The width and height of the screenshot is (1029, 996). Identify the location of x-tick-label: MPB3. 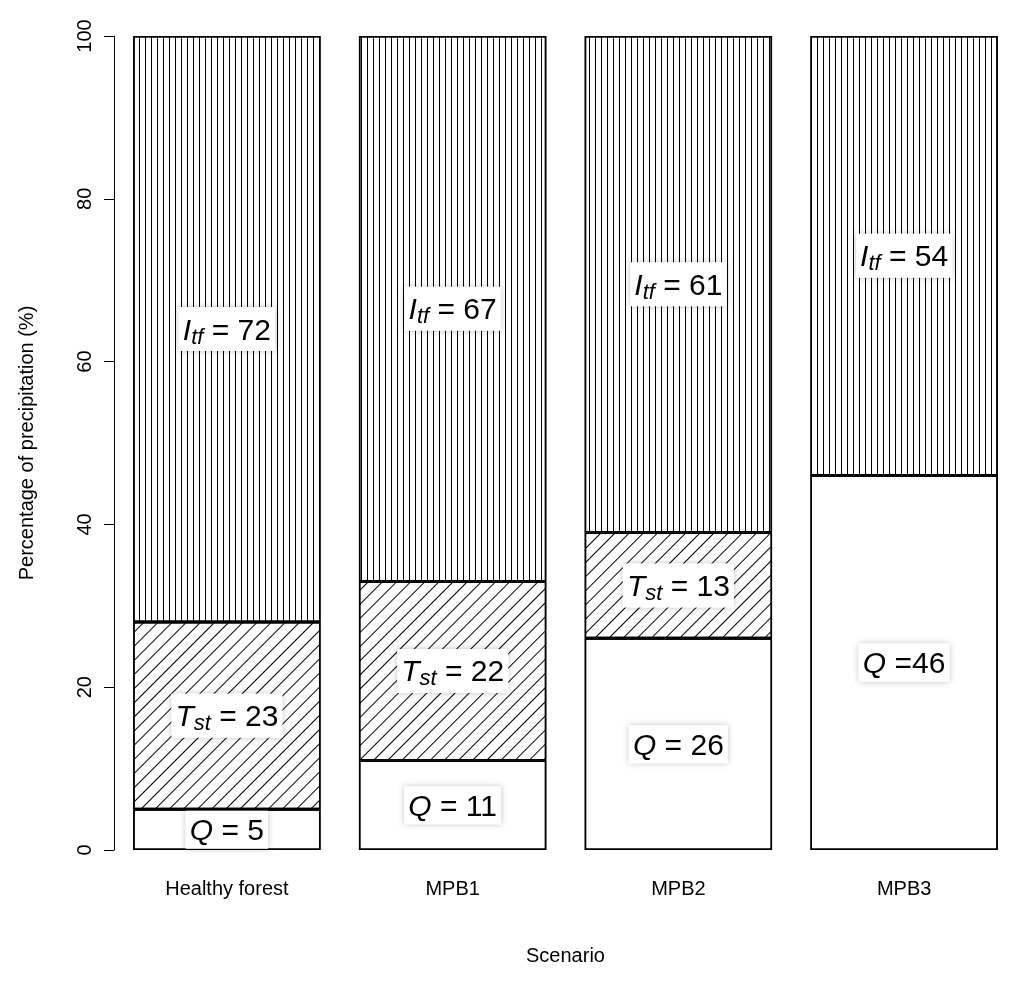
(904, 888).